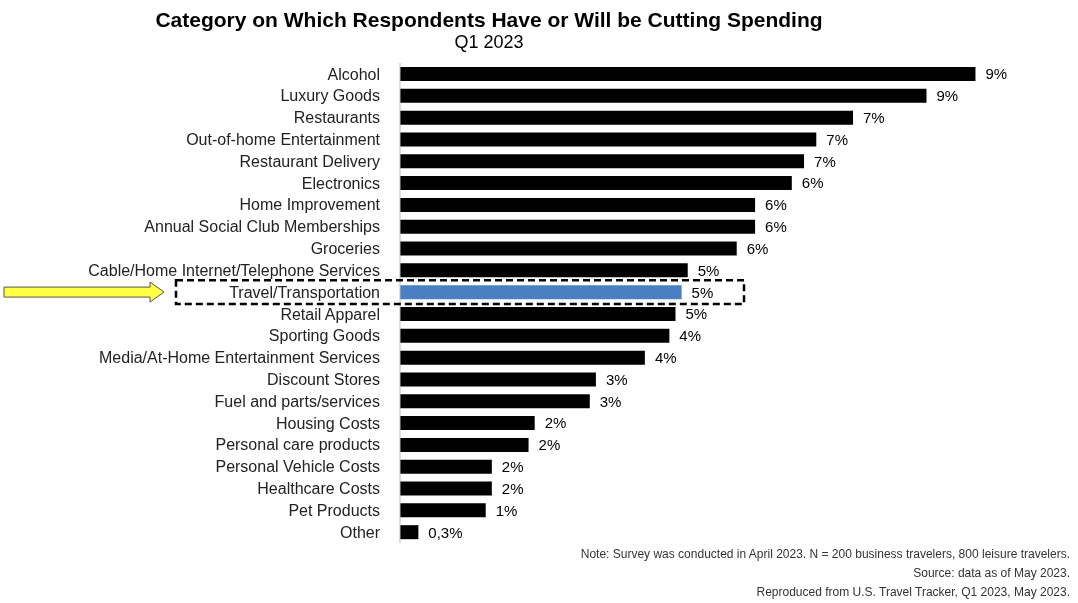  Describe the element at coordinates (506, 510) in the screenshot. I see `data-label: 1%` at that location.